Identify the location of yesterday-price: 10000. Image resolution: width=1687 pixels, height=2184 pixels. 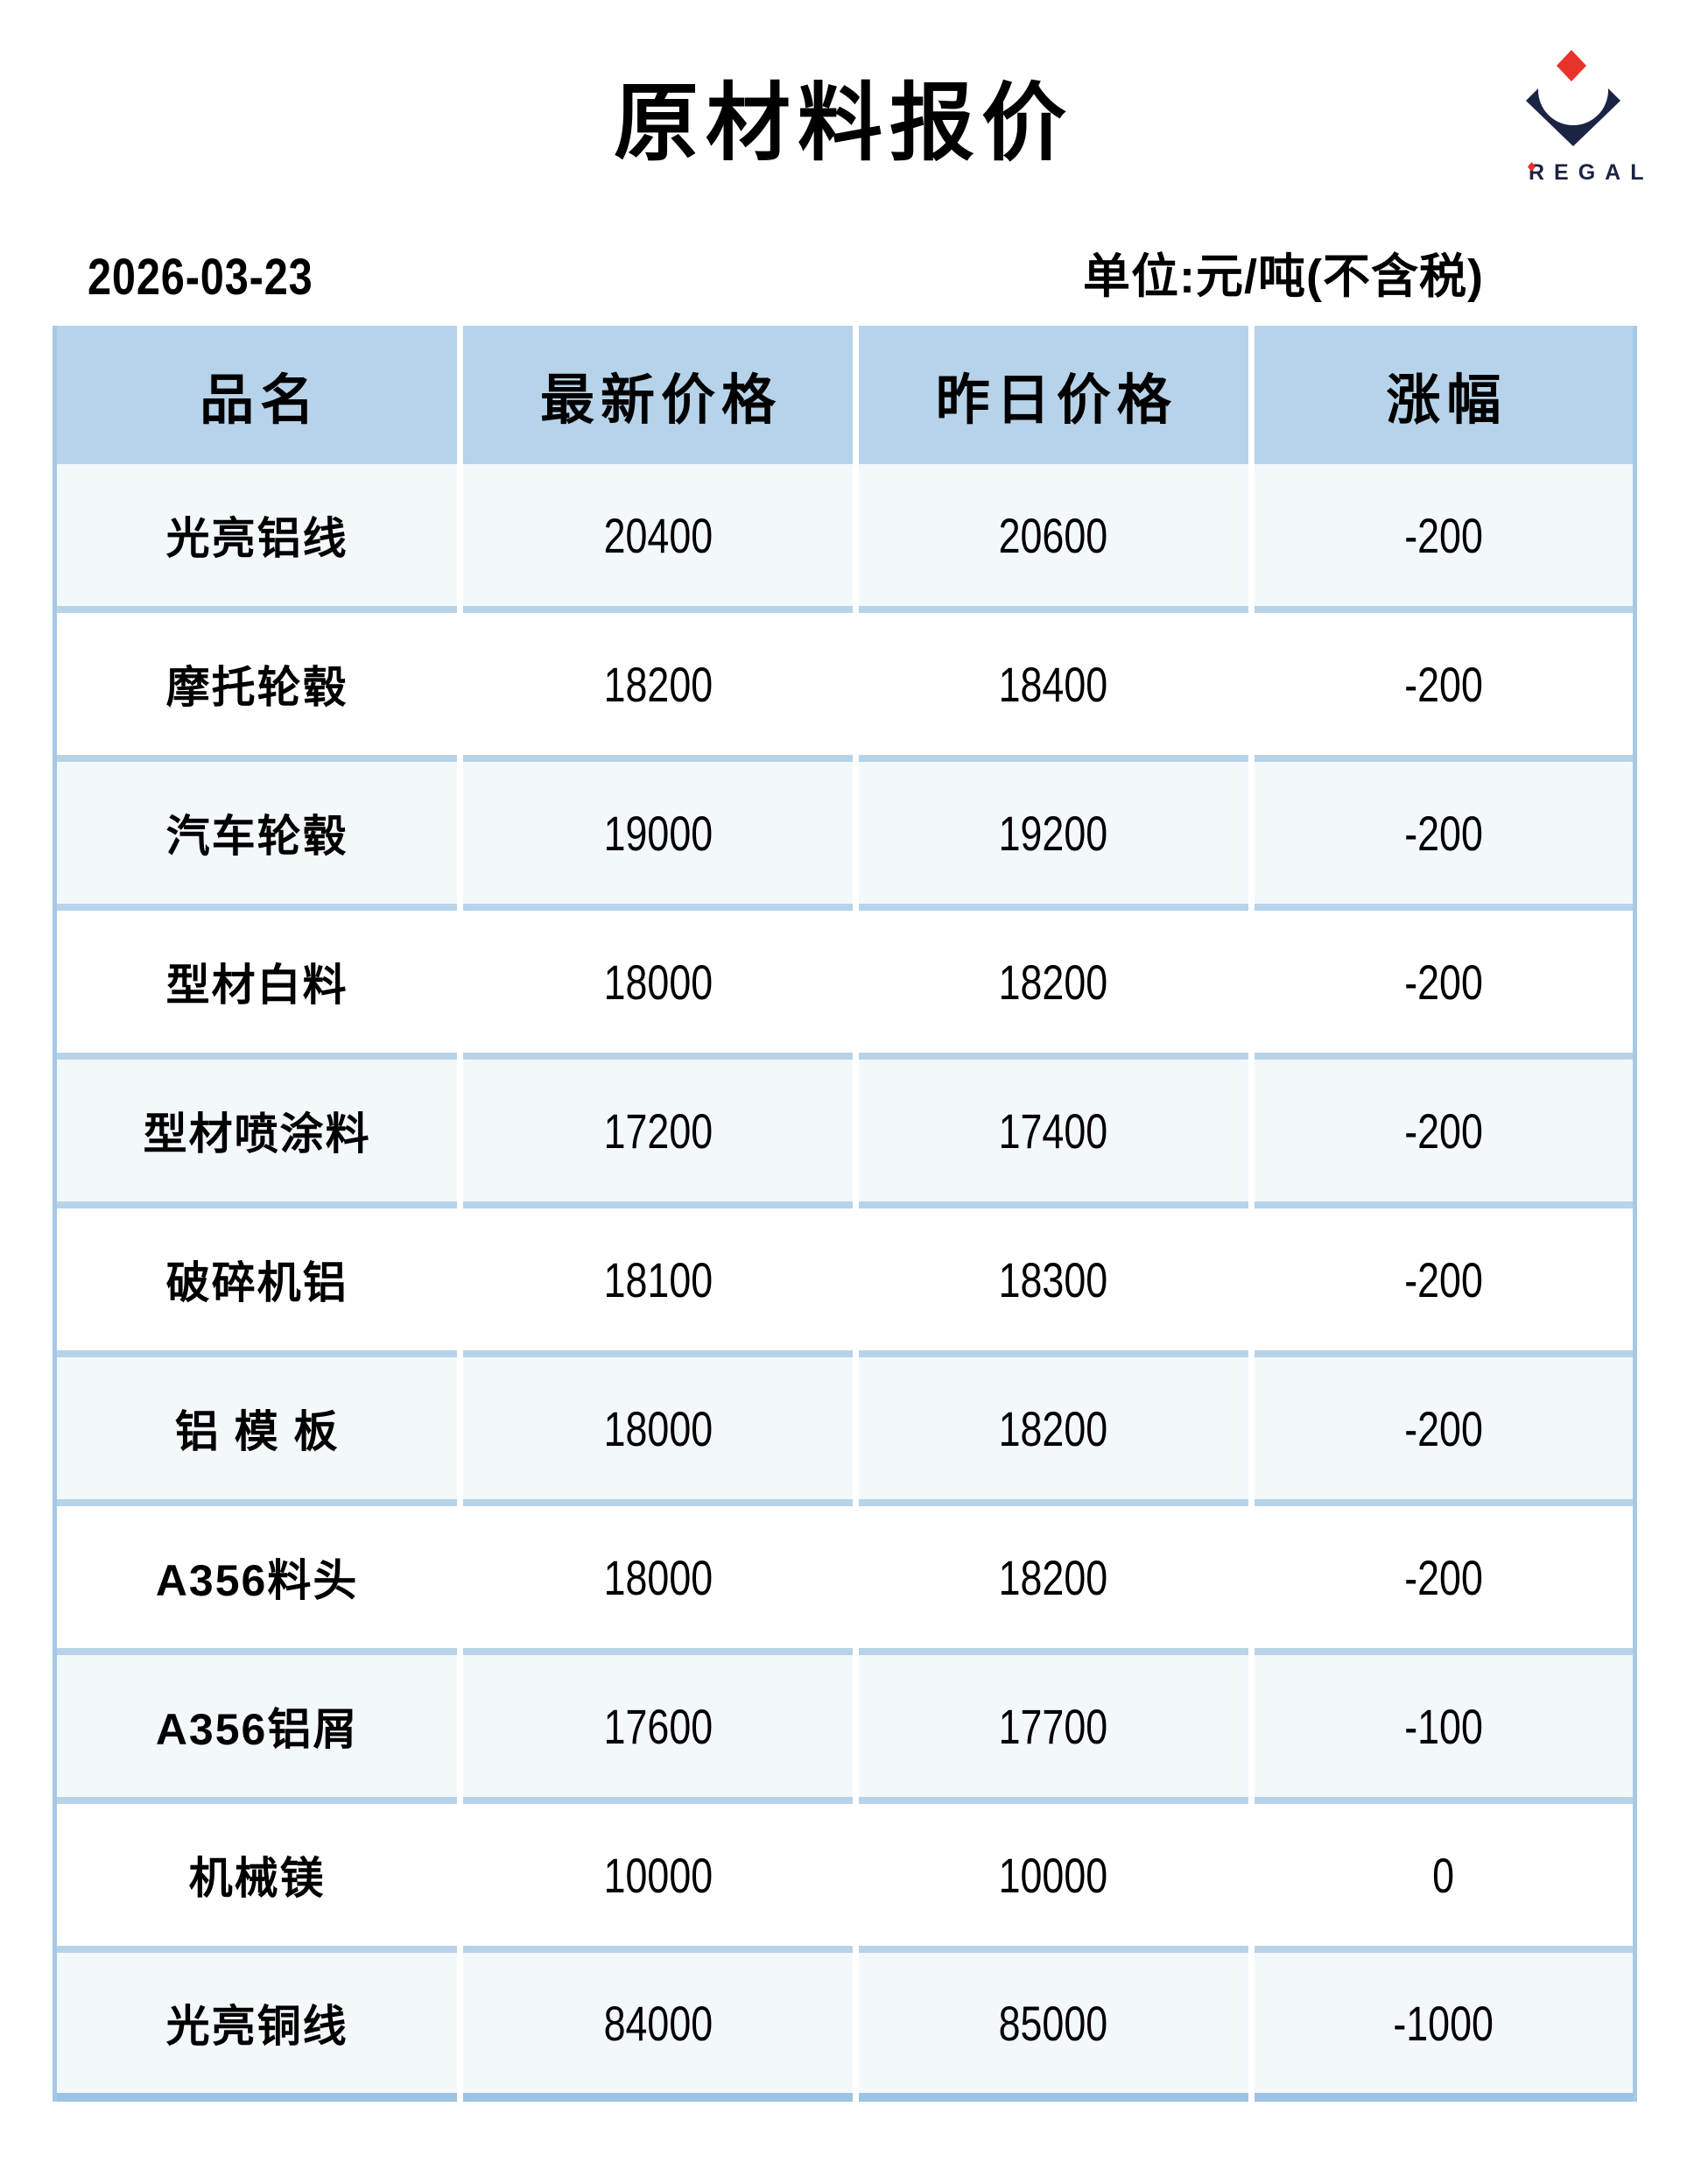
(1053, 1878).